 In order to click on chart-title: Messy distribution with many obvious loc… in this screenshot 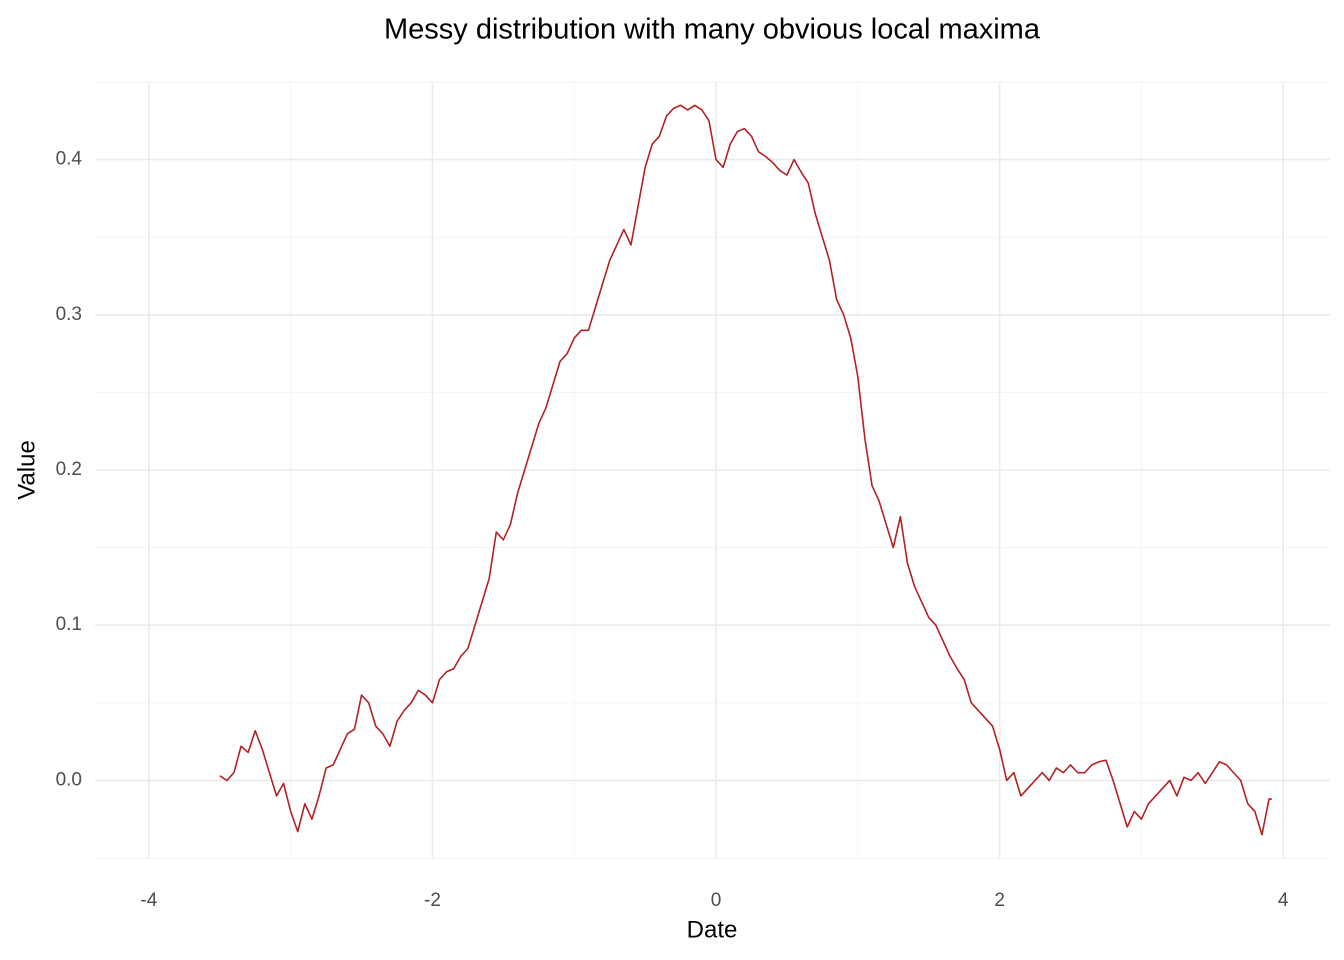, I will do `click(712, 30)`.